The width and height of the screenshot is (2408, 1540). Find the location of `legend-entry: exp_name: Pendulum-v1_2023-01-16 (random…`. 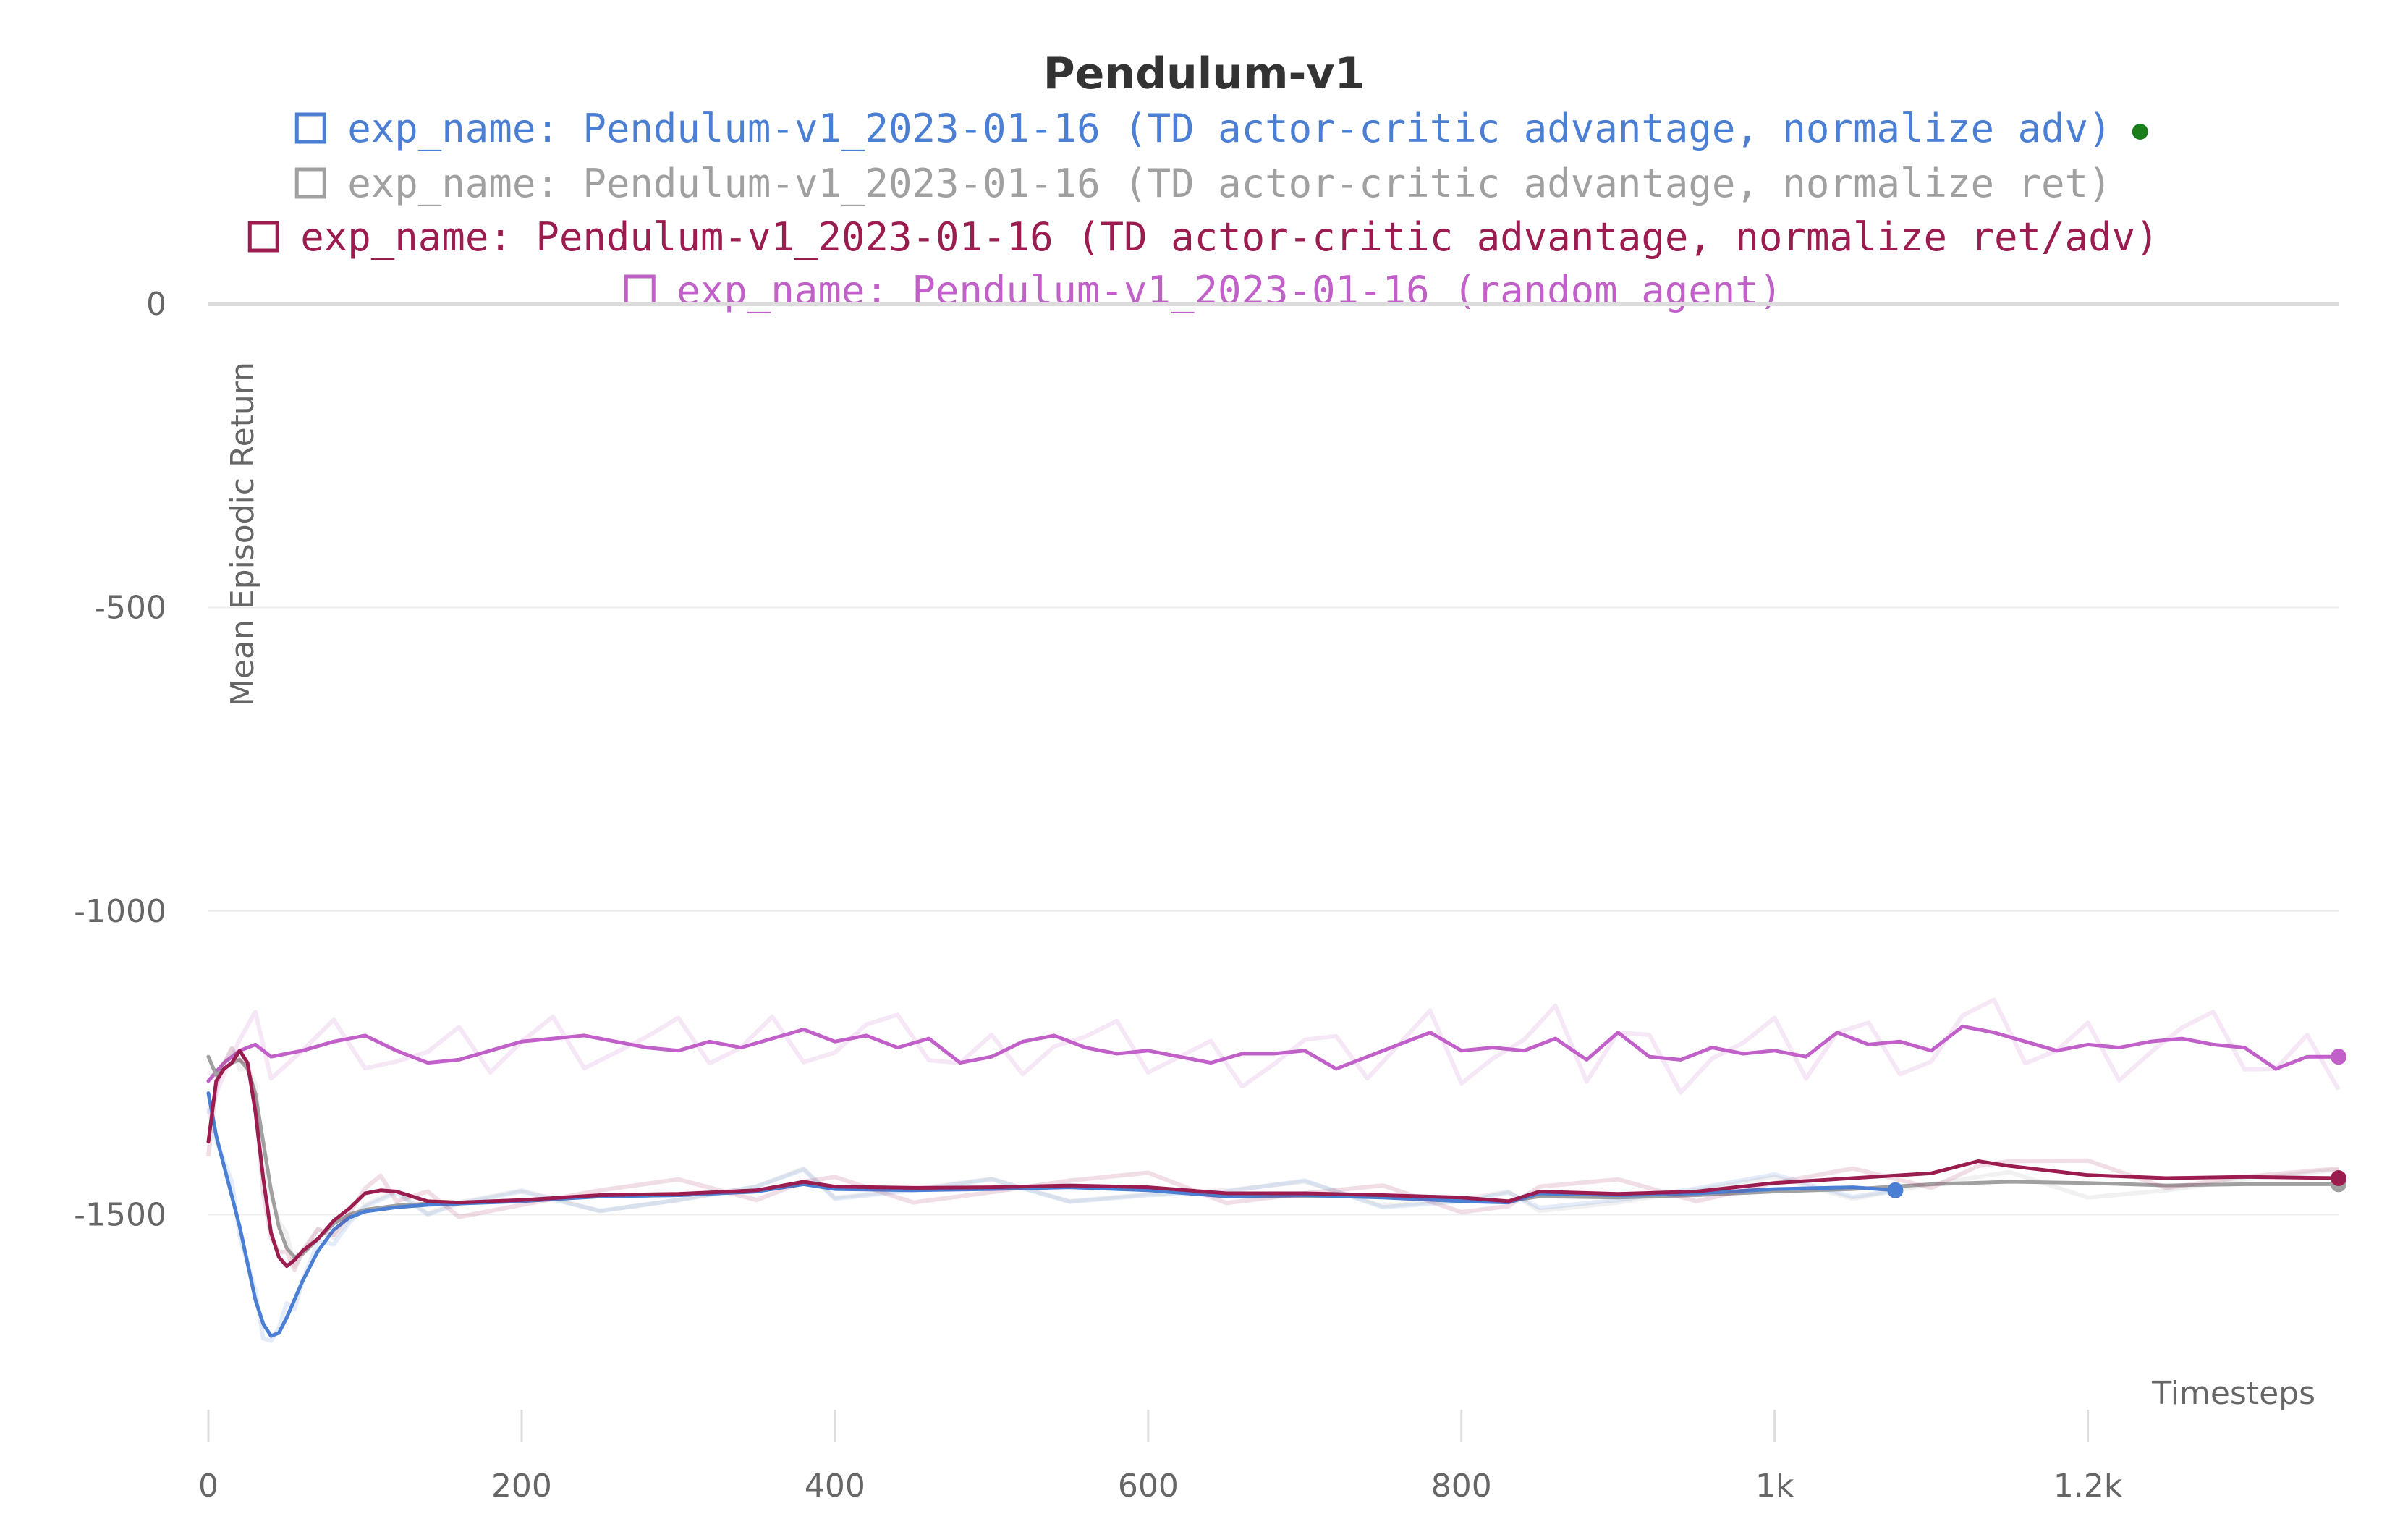

legend-entry: exp_name: Pendulum-v1_2023-01-16 (random… is located at coordinates (1229, 290).